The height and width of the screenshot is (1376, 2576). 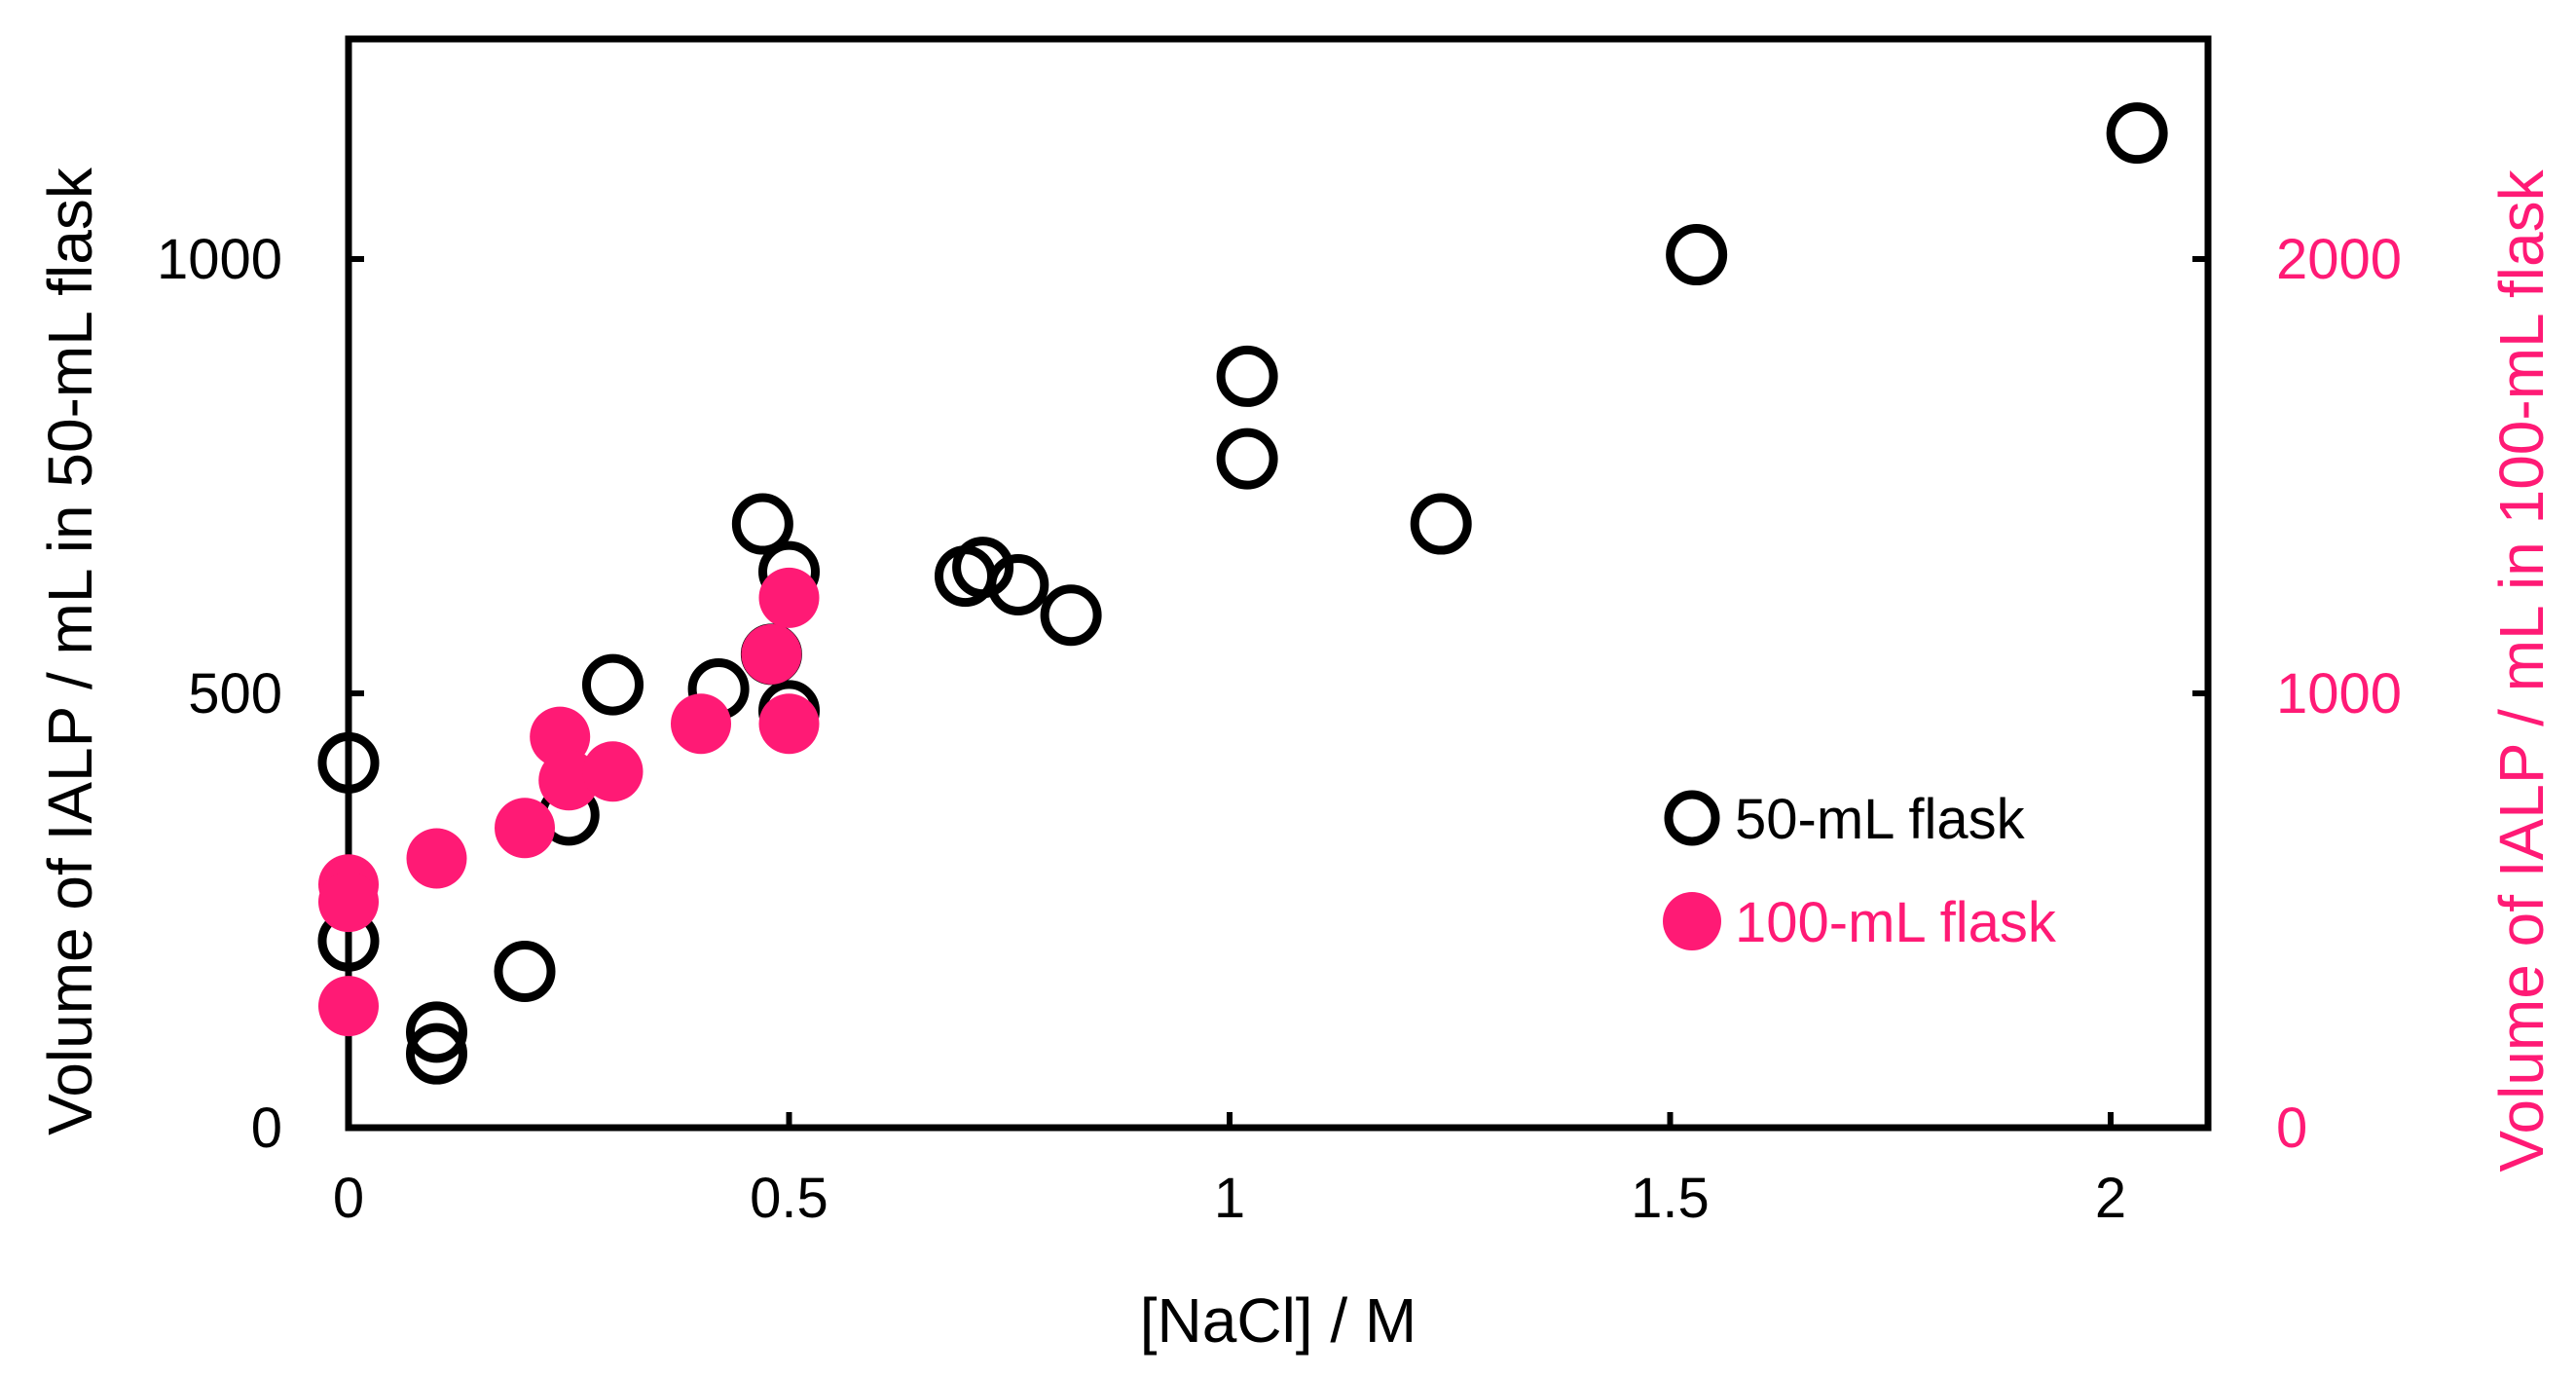 I want to click on legend: 50-mL flask 100-mL flask, so click(x=1860, y=871).